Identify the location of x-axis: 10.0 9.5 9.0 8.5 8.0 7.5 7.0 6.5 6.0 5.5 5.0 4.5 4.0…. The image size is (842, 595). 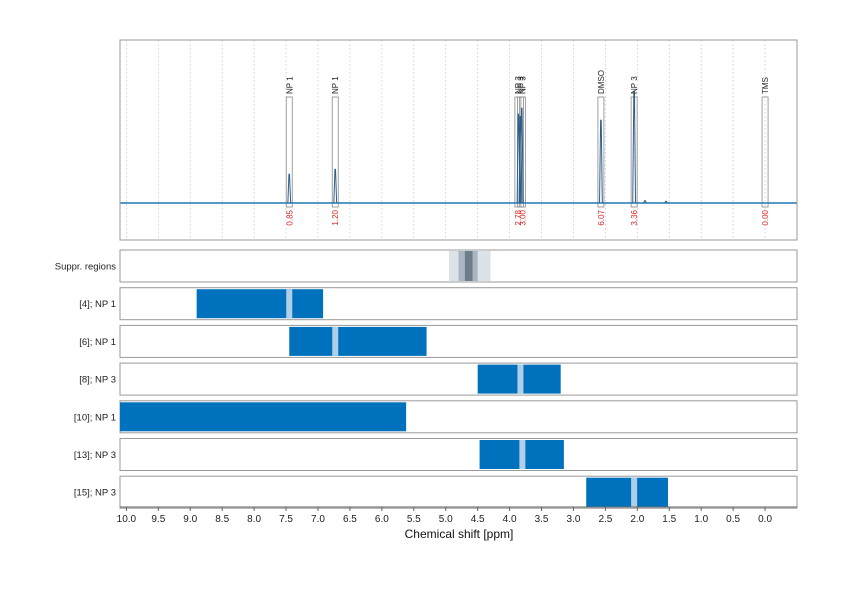
(457, 515).